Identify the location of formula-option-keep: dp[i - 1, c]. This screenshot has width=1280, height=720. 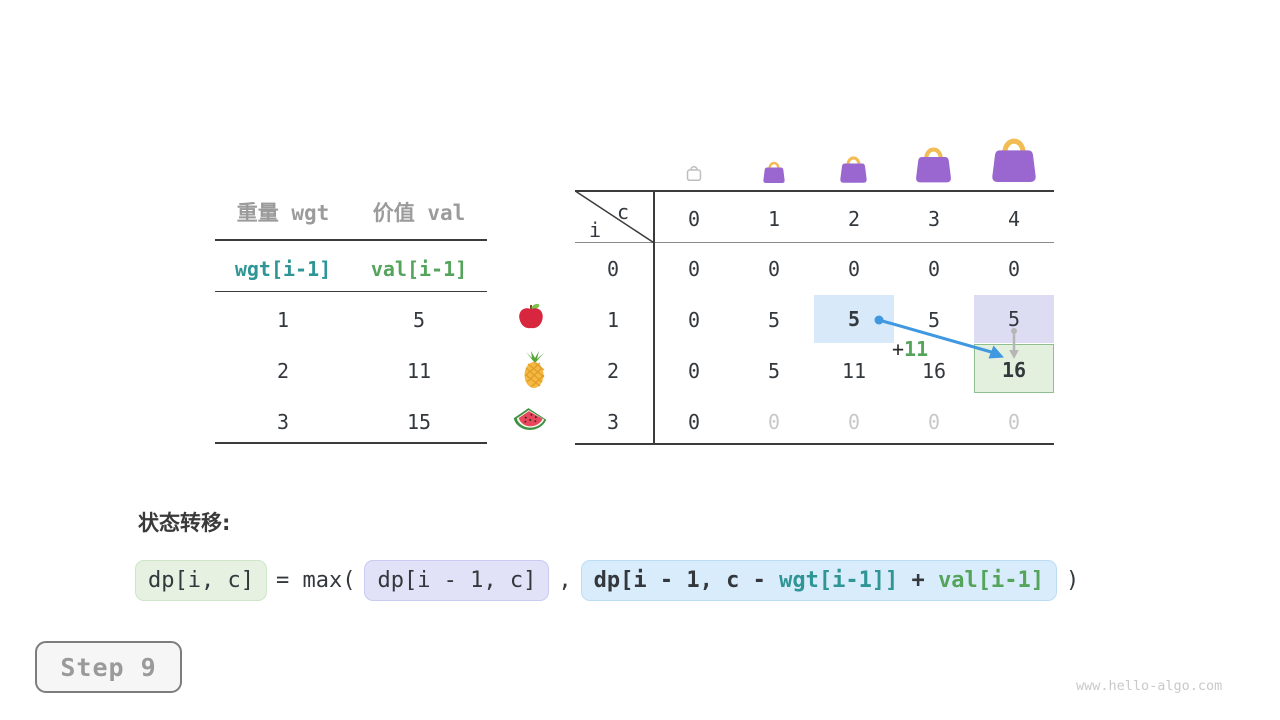
(457, 580).